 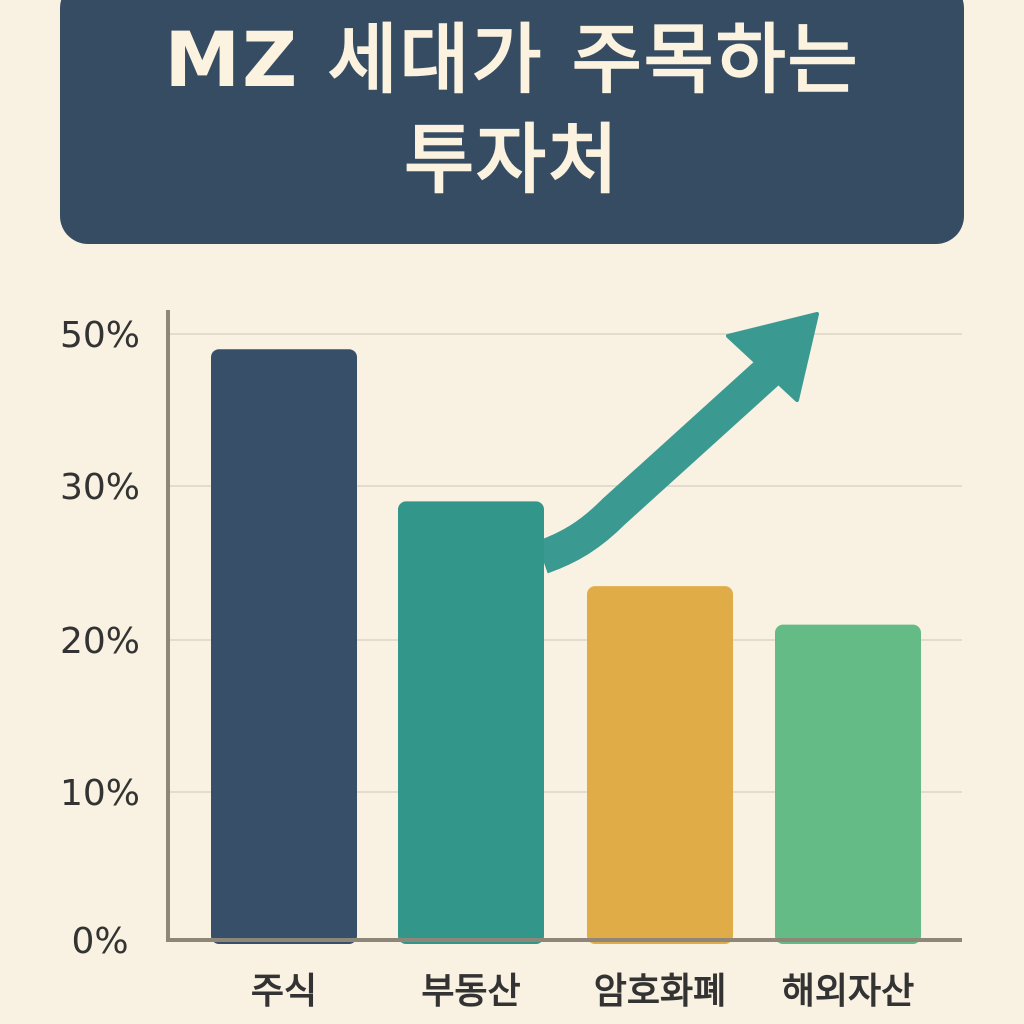 What do you see at coordinates (100, 793) in the screenshot?
I see `y-tick-label-10: 10%` at bounding box center [100, 793].